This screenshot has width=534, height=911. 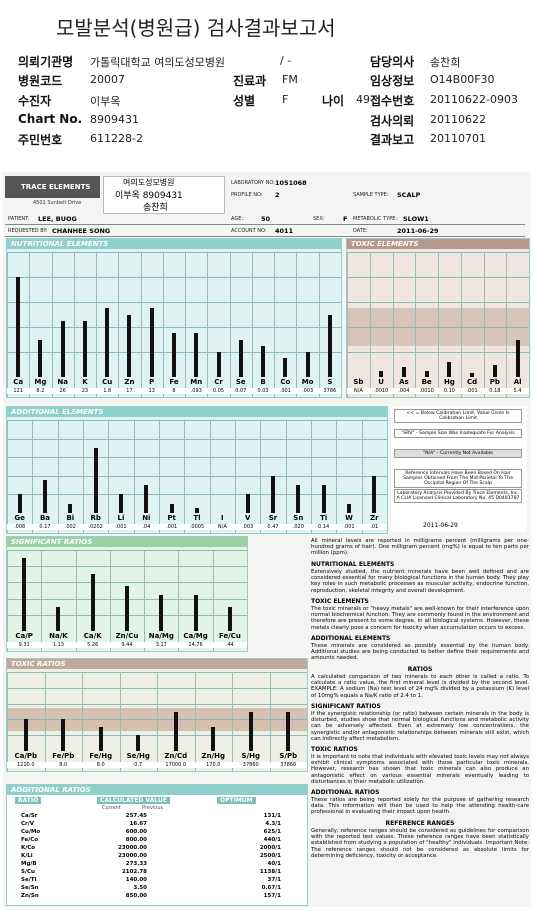 What do you see at coordinates (18, 391) in the screenshot?
I see `element-value: 121` at bounding box center [18, 391].